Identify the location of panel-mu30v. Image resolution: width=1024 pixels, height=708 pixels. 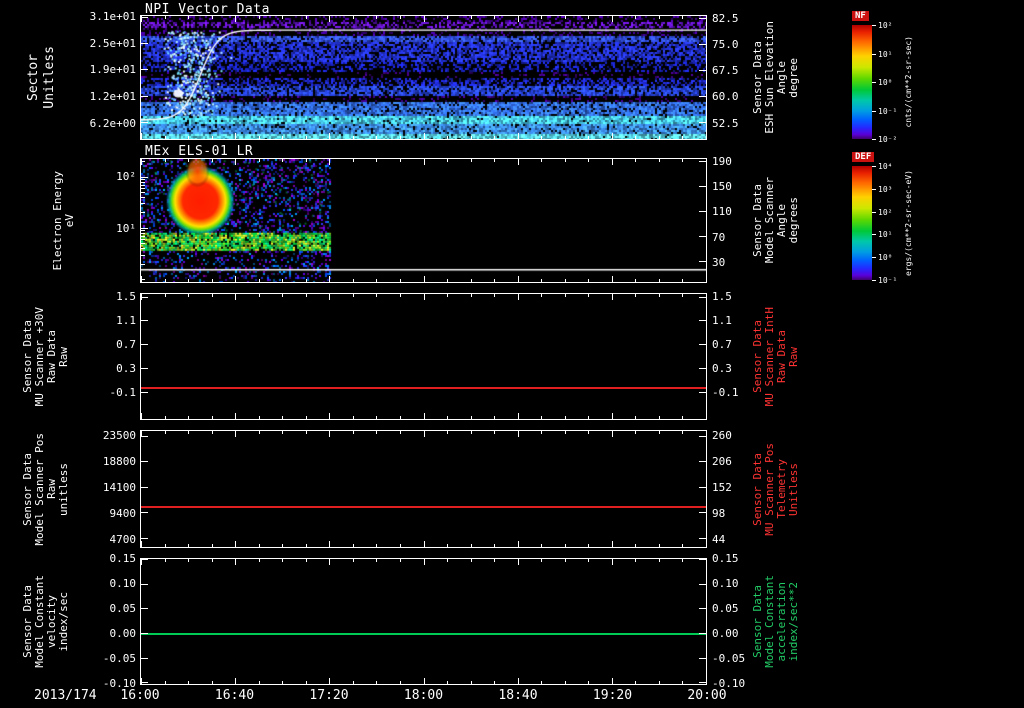
(423, 356).